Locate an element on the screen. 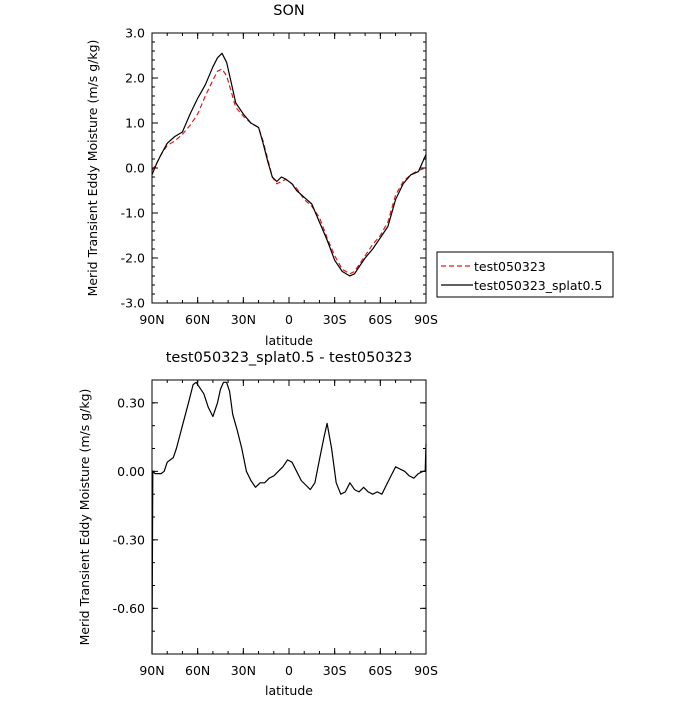 This screenshot has width=700, height=704. bottom-y-axis-label: Merid Transient Eddy Moisture (m/s g/kg) is located at coordinates (84, 517).